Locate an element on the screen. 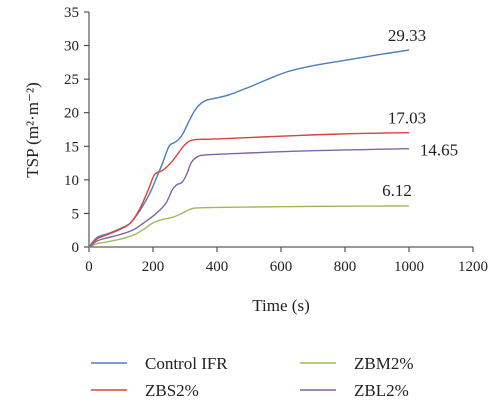  end-value-label-zbm2: 6.12 is located at coordinates (397, 190).